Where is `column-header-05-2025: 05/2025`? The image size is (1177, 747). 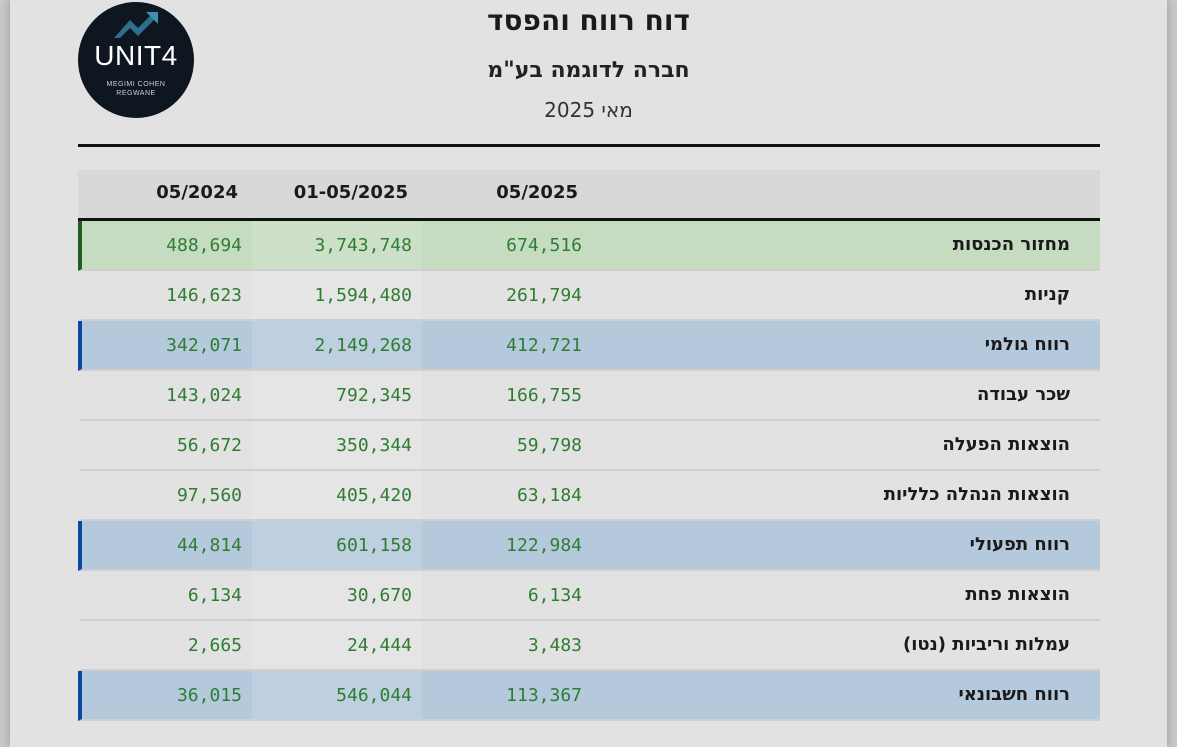
column-header-05-2025: 05/2025 is located at coordinates (537, 192).